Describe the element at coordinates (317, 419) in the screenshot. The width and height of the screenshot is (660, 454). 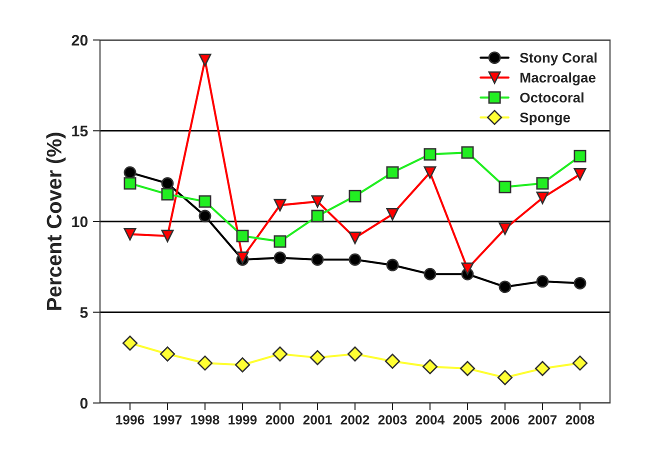
I see `x-tick-label: 2001` at that location.